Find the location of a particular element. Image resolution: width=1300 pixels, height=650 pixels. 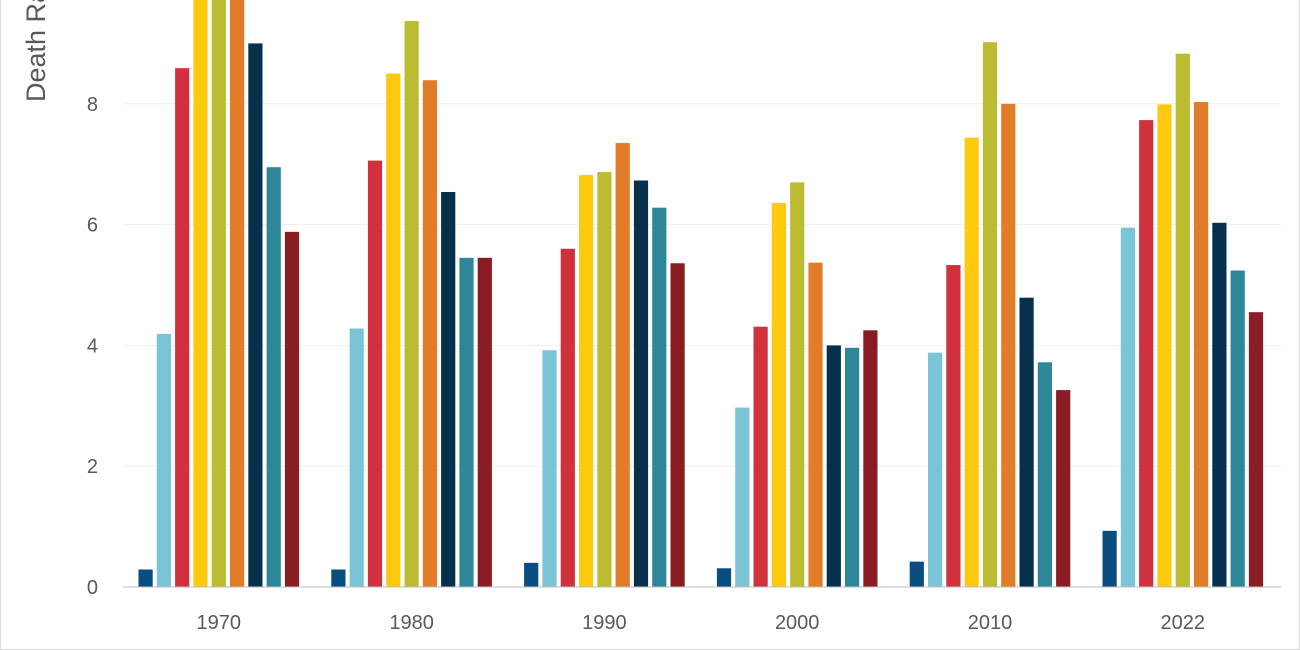

x-tick-label: 2022 is located at coordinates (1183, 623).